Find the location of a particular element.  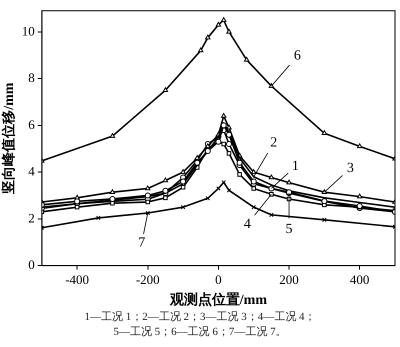

x-tick-label: 0 is located at coordinates (218, 279).